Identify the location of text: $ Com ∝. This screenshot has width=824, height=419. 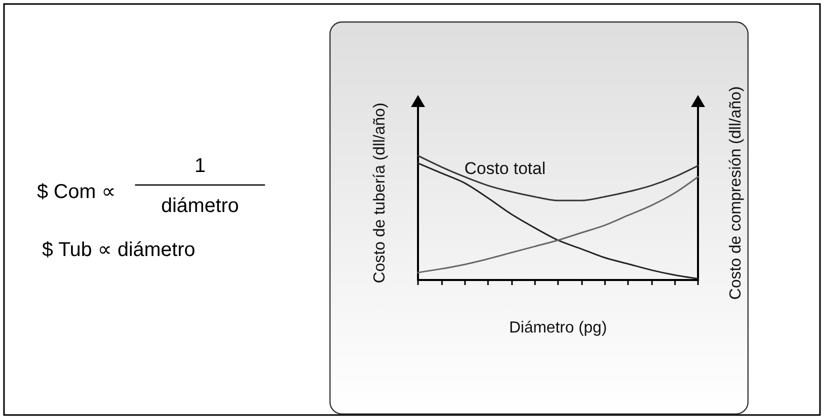
(76, 192).